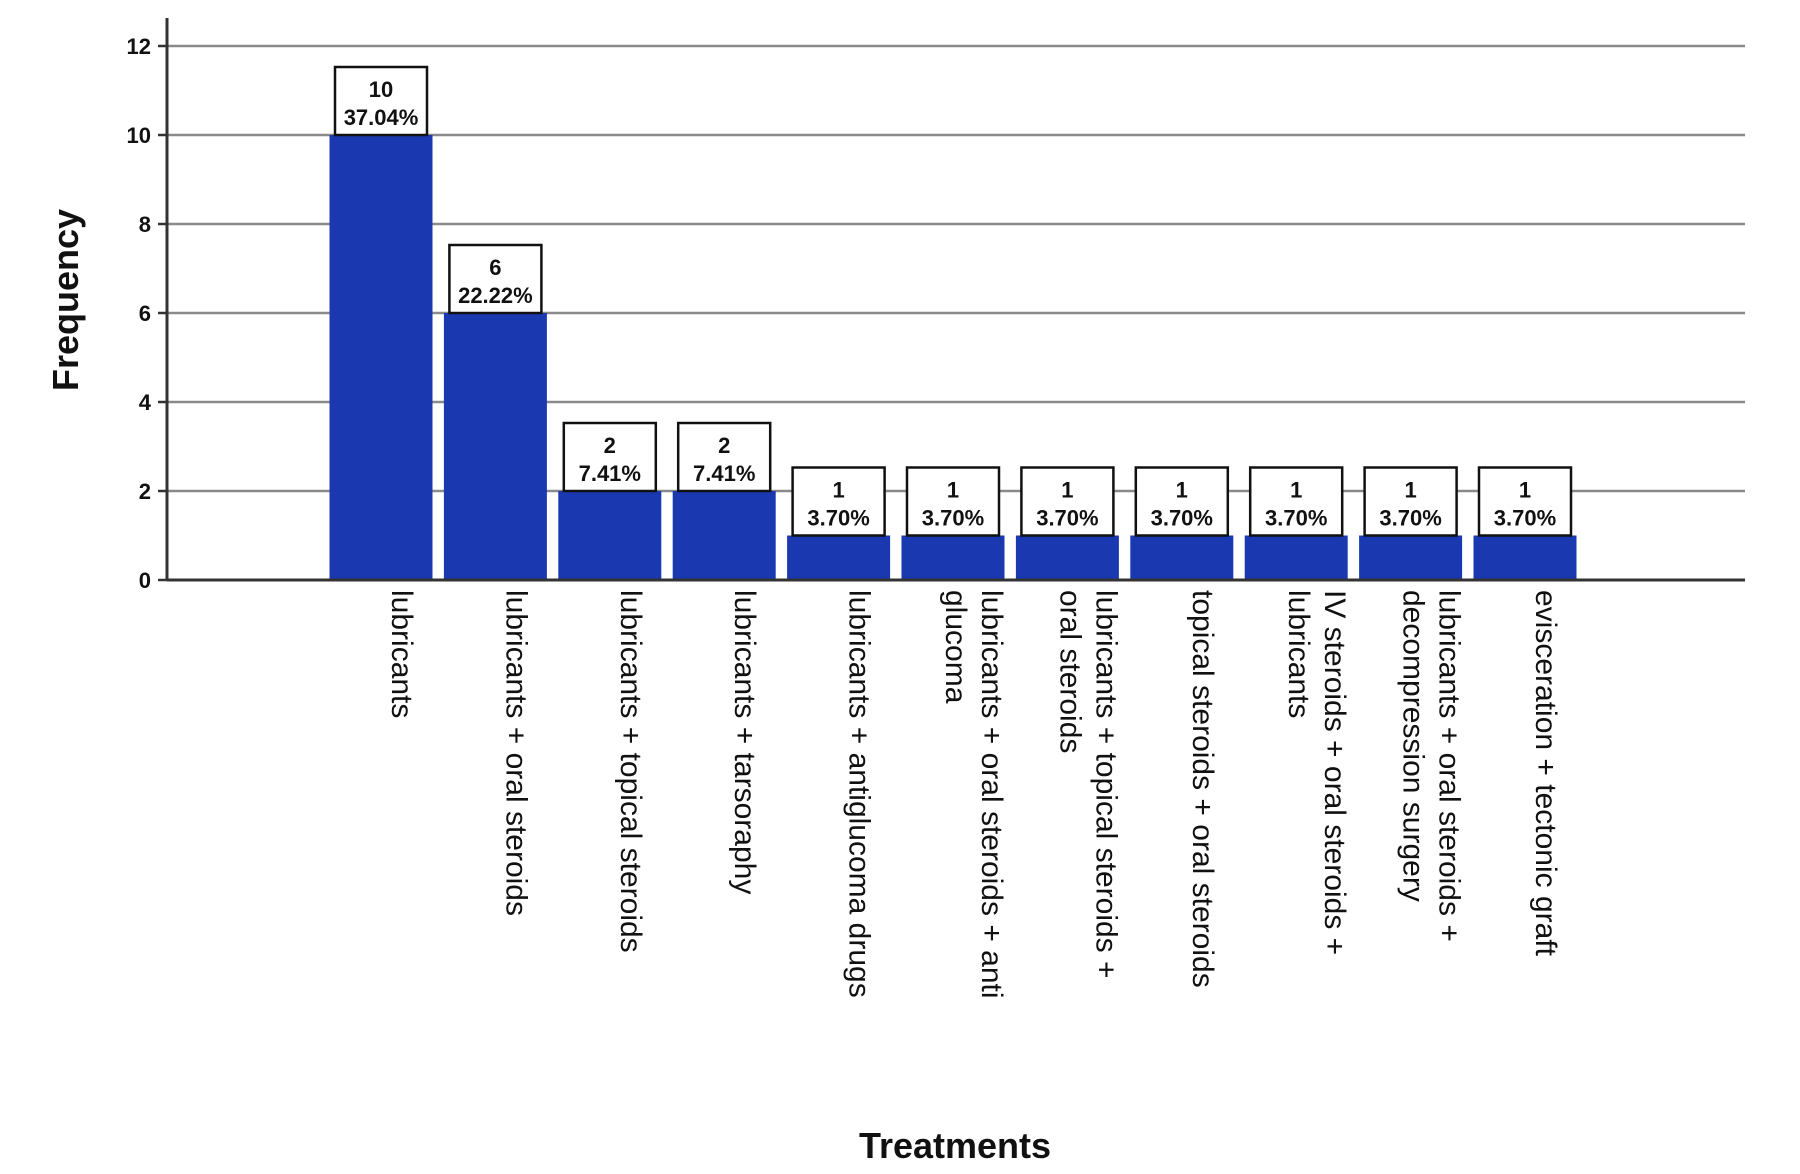 Image resolution: width=1800 pixels, height=1174 pixels. Describe the element at coordinates (1316, 772) in the screenshot. I see `category-label: IV steroids + oral steroids +lubricants` at that location.